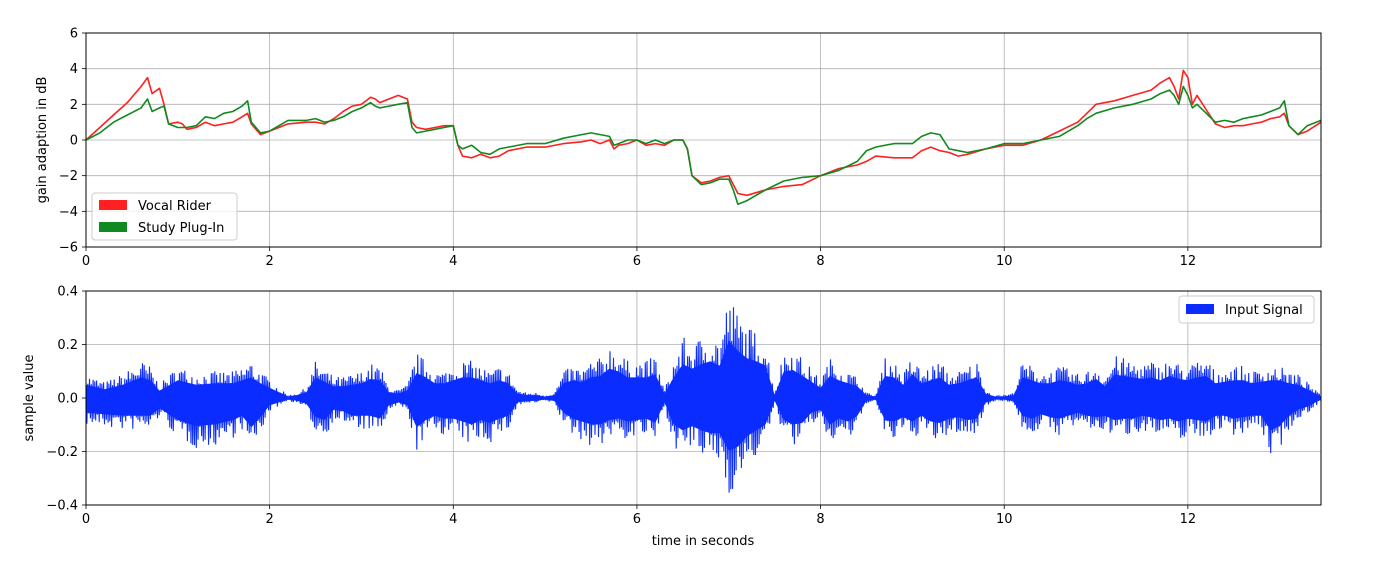 This screenshot has height=567, width=1376. I want to click on top-x-tick-label: 10, so click(1004, 261).